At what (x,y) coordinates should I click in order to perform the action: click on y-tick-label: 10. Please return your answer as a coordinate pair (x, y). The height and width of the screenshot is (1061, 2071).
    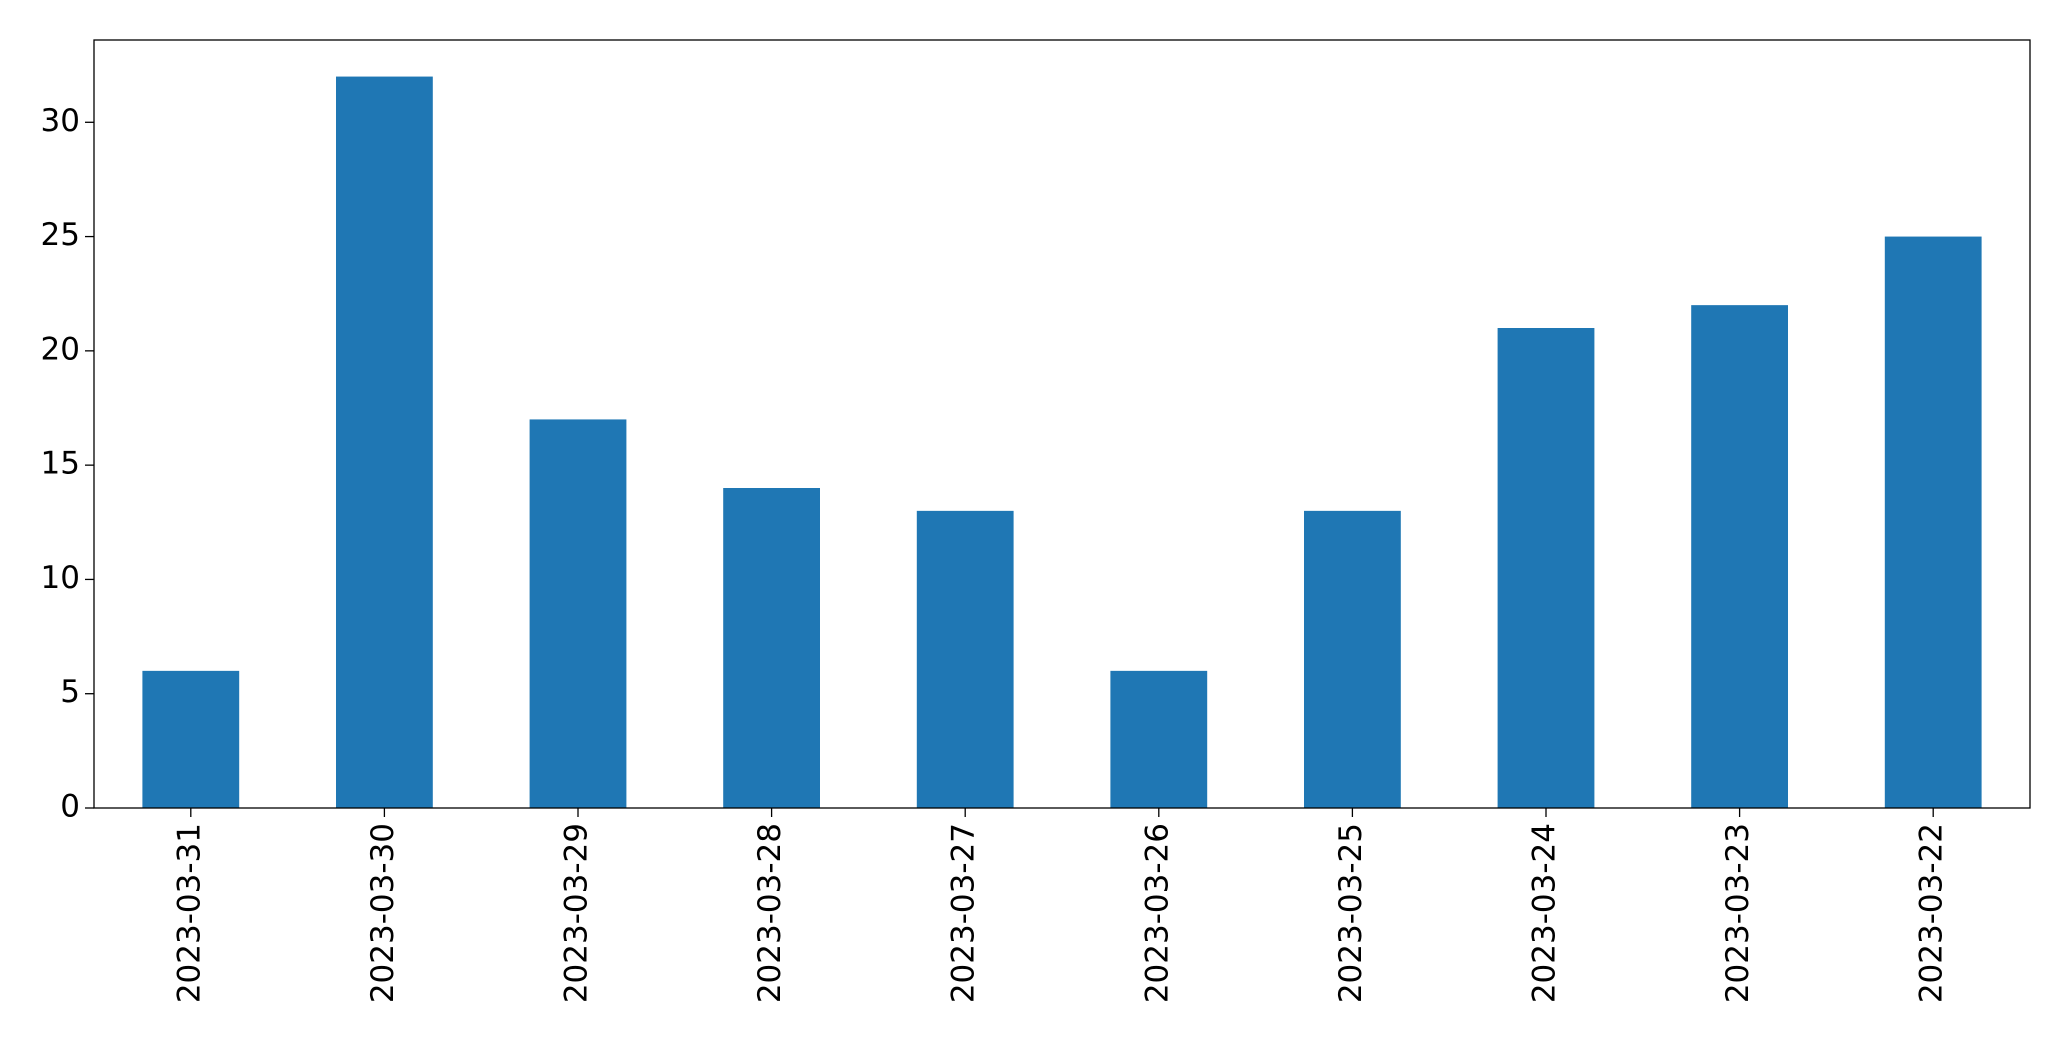
    Looking at the image, I should click on (60, 578).